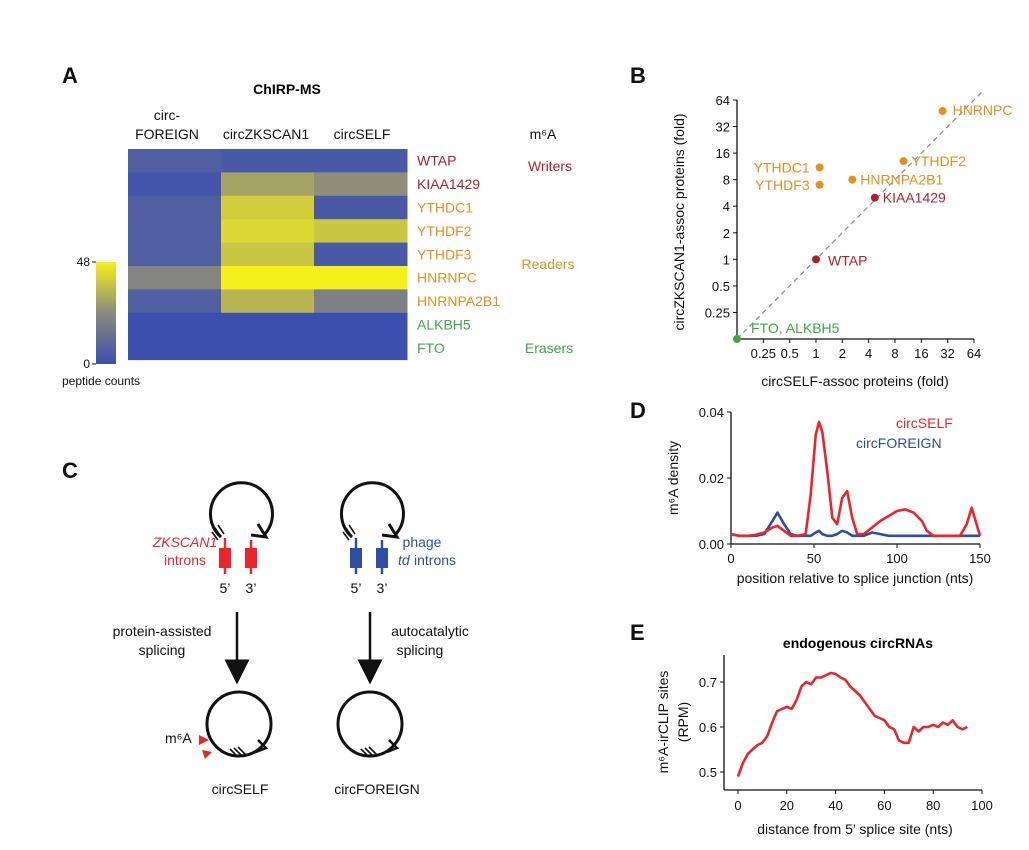 The width and height of the screenshot is (1029, 850). What do you see at coordinates (162, 631) in the screenshot?
I see `left-process-1: protein-assisted` at bounding box center [162, 631].